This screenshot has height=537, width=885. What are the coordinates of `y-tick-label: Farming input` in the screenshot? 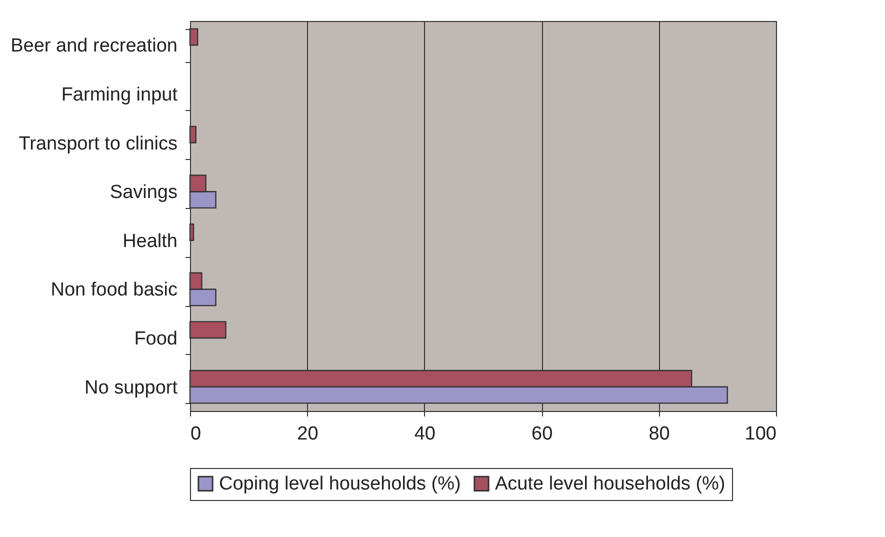 It's located at (119, 95).